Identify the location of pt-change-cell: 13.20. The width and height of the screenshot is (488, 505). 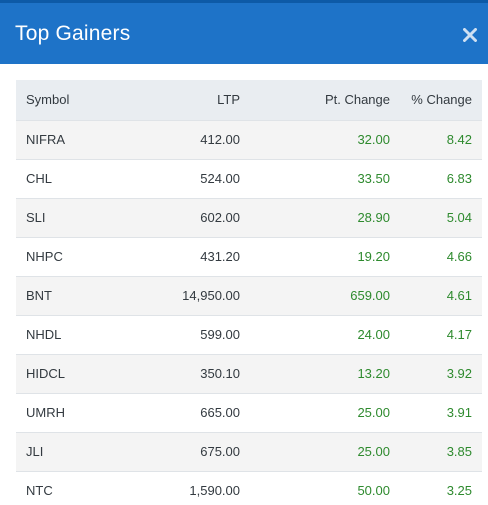
(373, 373).